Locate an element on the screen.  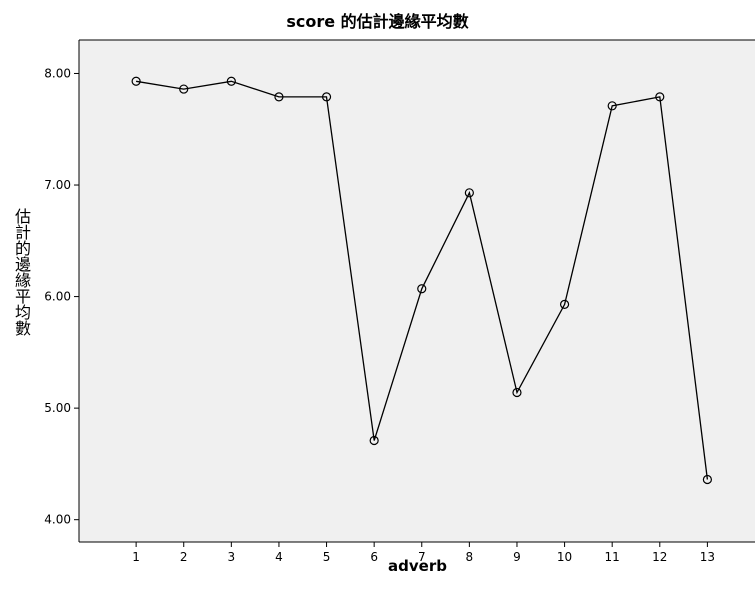
x-tick-label: 13 is located at coordinates (707, 557).